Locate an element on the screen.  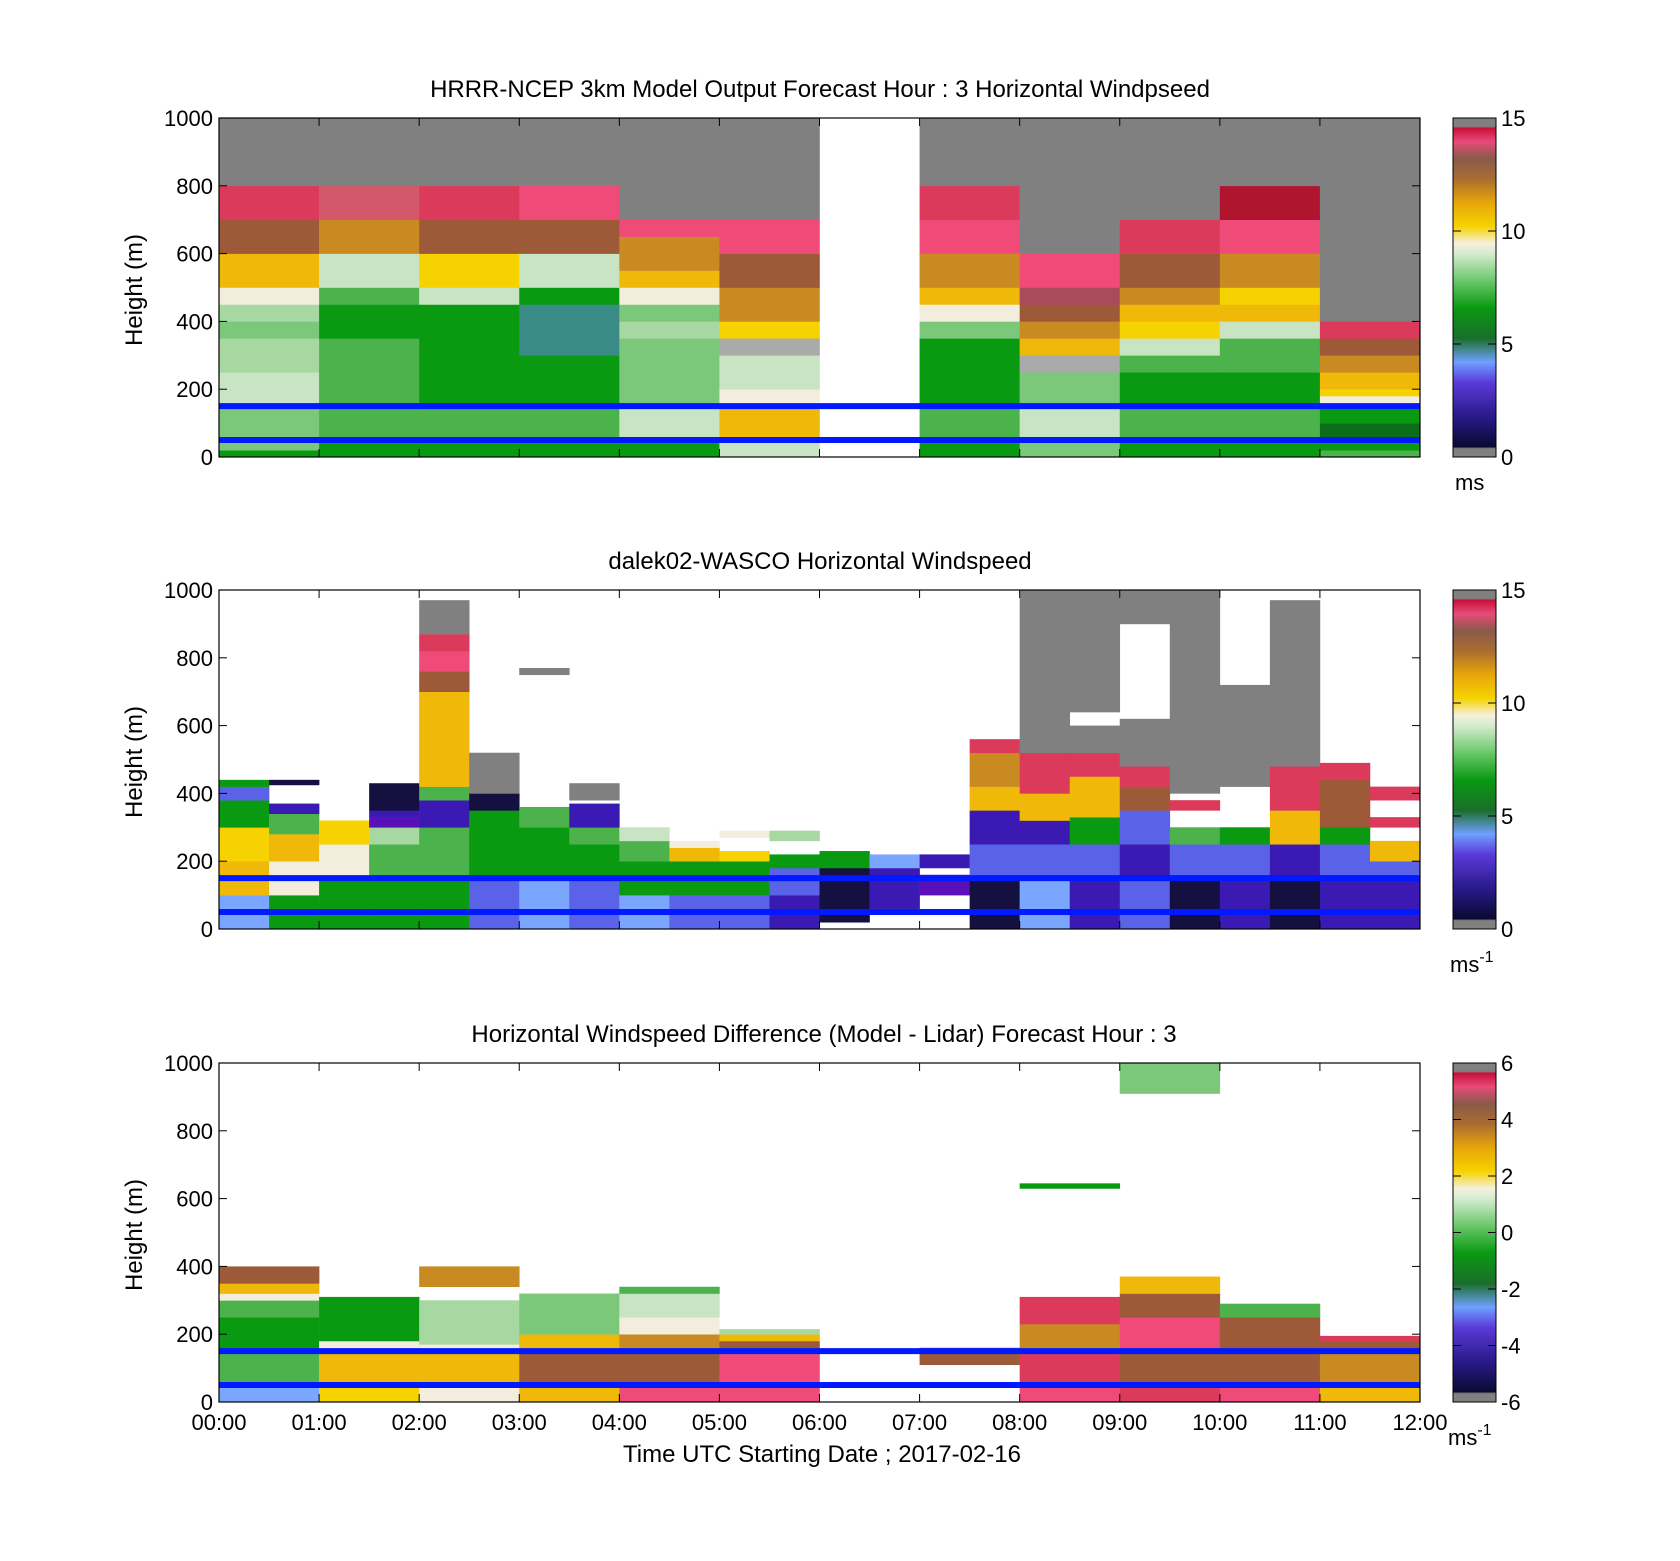
unit-sup: -1 is located at coordinates (1486, 957).